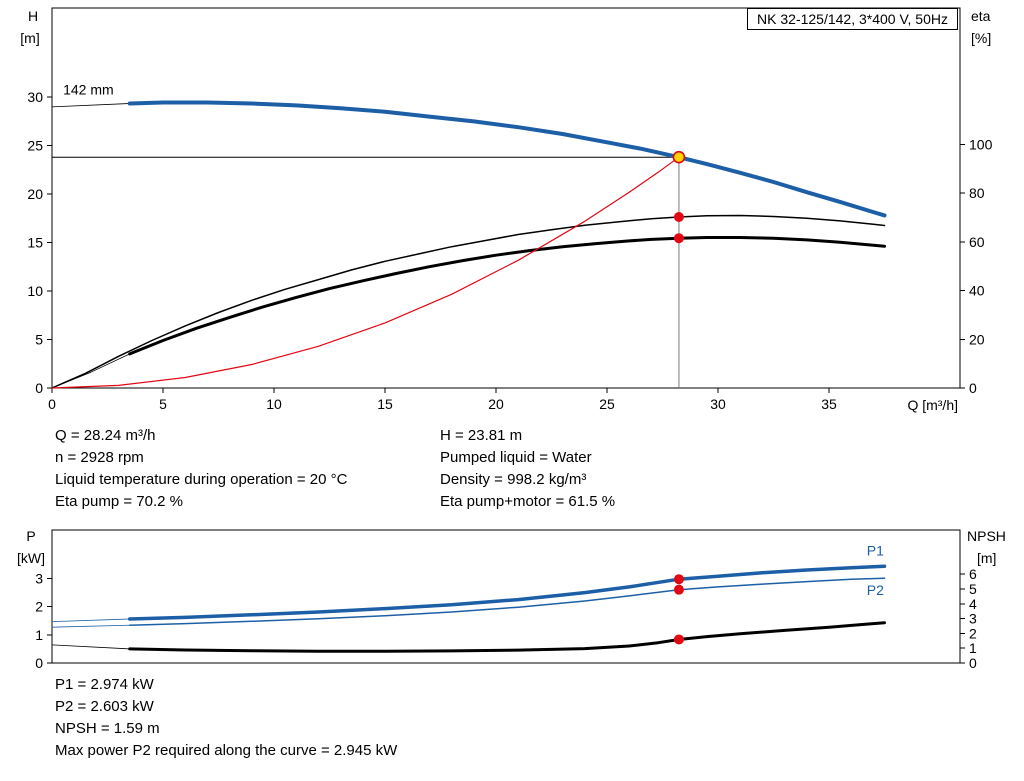 This screenshot has width=1024, height=781. I want to click on y-right-tick-label: 60, so click(977, 242).